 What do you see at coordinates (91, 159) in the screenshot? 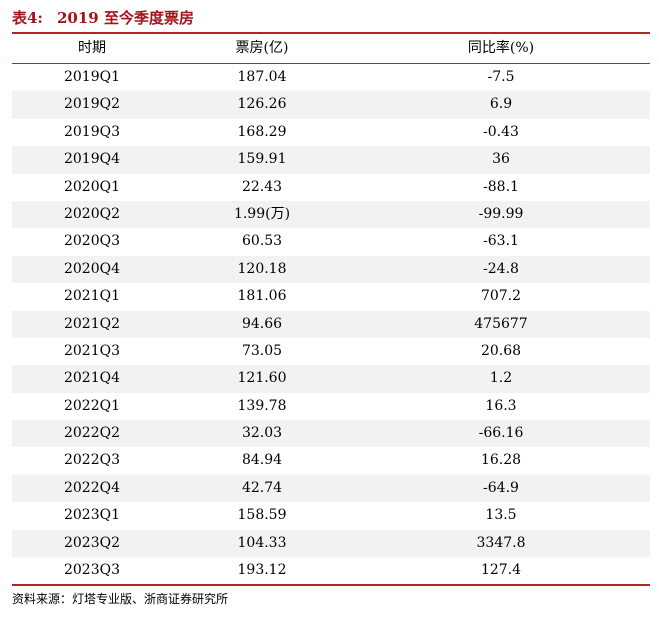
I see `period-cell: 2019Q4` at bounding box center [91, 159].